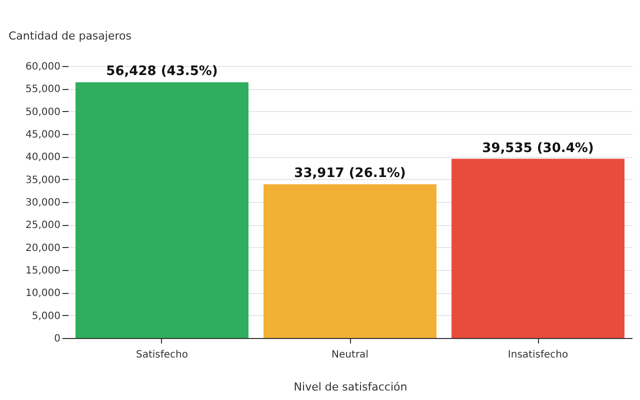  Describe the element at coordinates (43, 158) in the screenshot. I see `y-tick-label: 40,000` at that location.